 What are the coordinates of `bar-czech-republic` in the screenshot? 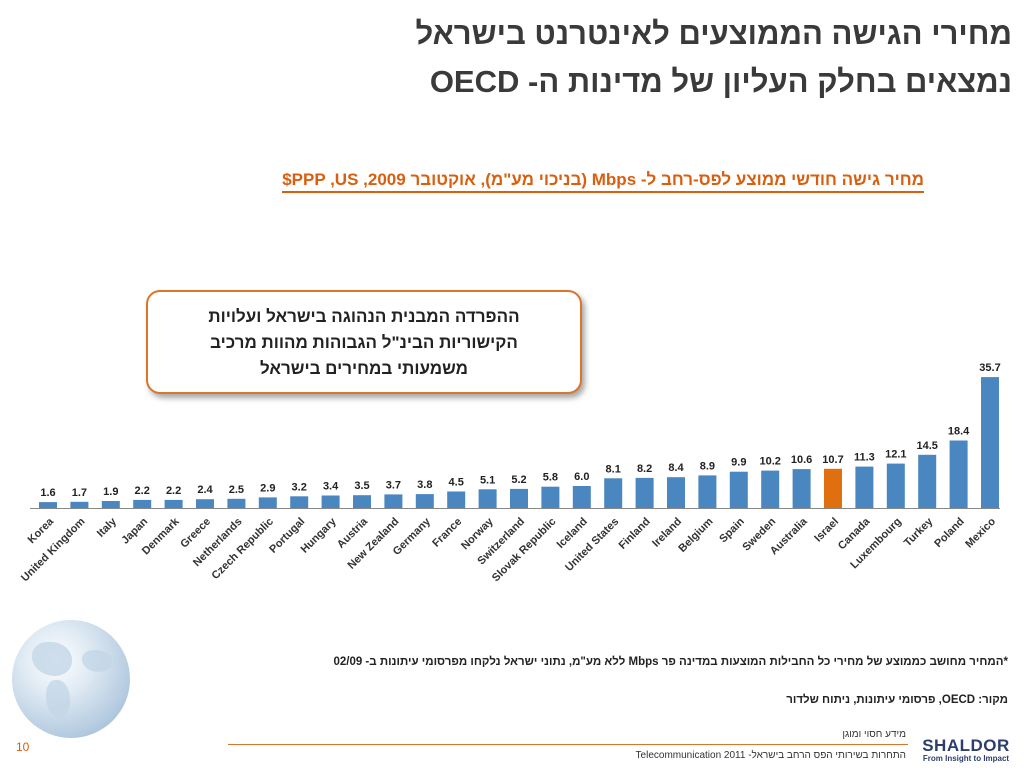 It's located at (267, 502).